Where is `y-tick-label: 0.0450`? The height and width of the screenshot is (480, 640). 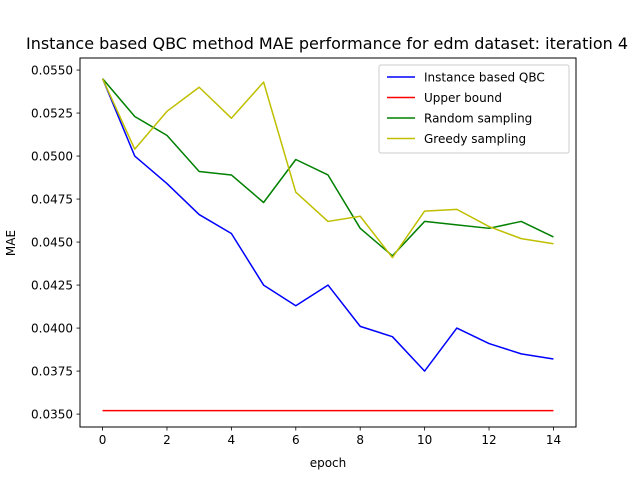
y-tick-label: 0.0450 is located at coordinates (52, 243).